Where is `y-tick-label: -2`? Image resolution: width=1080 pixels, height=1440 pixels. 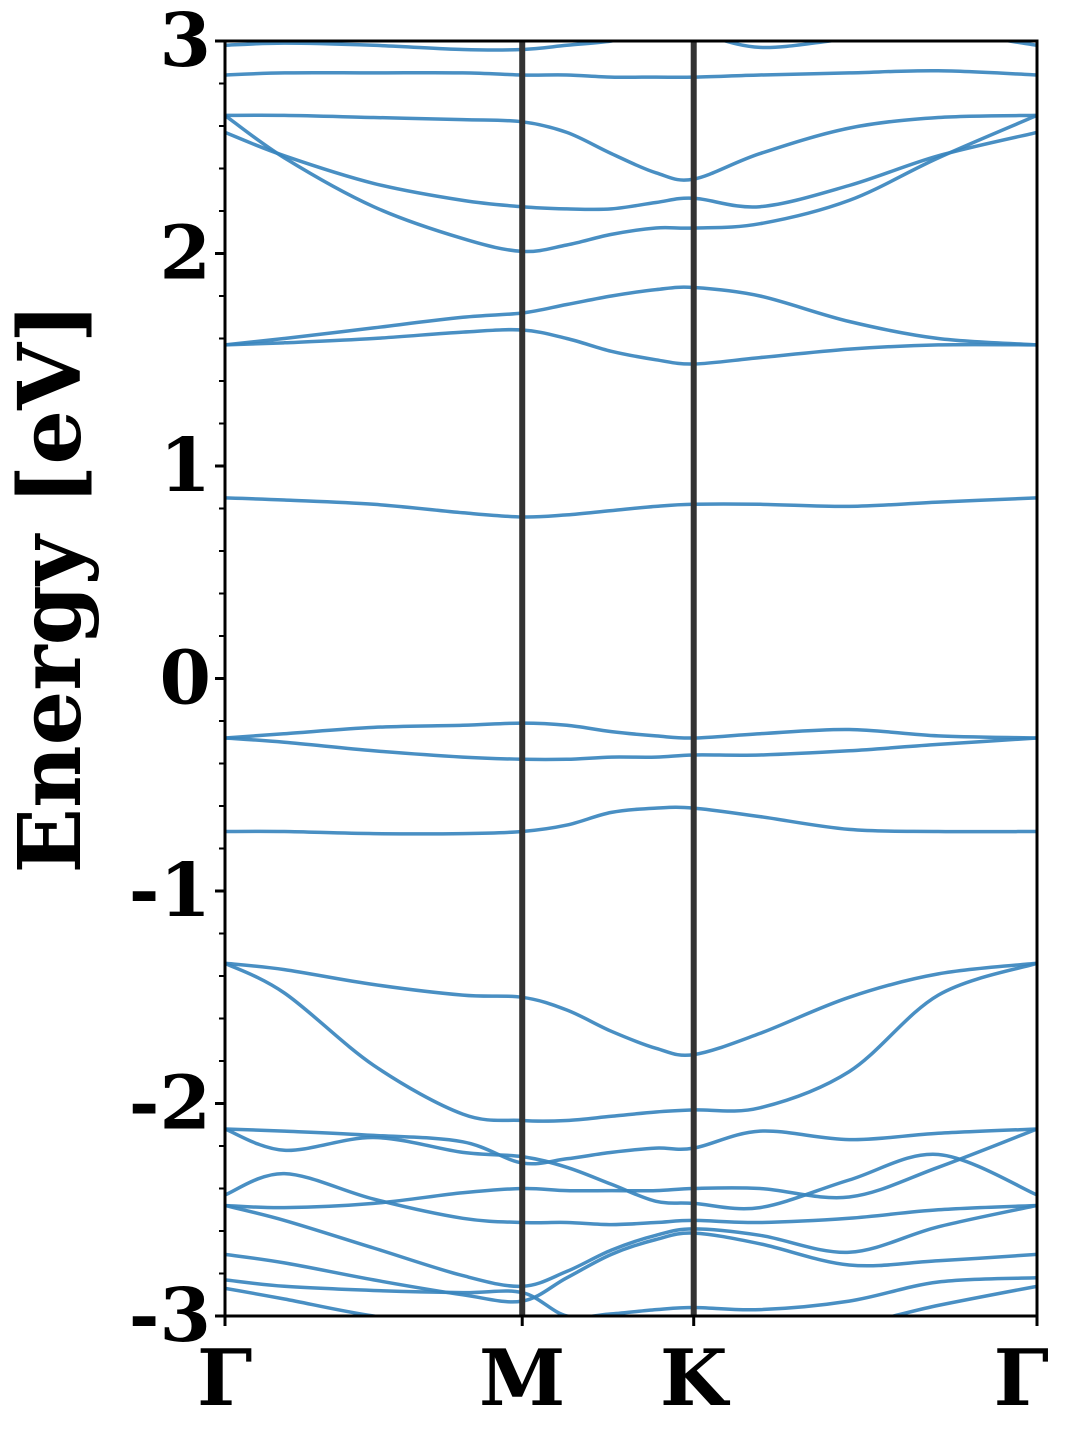 y-tick-label: -2 is located at coordinates (170, 1104).